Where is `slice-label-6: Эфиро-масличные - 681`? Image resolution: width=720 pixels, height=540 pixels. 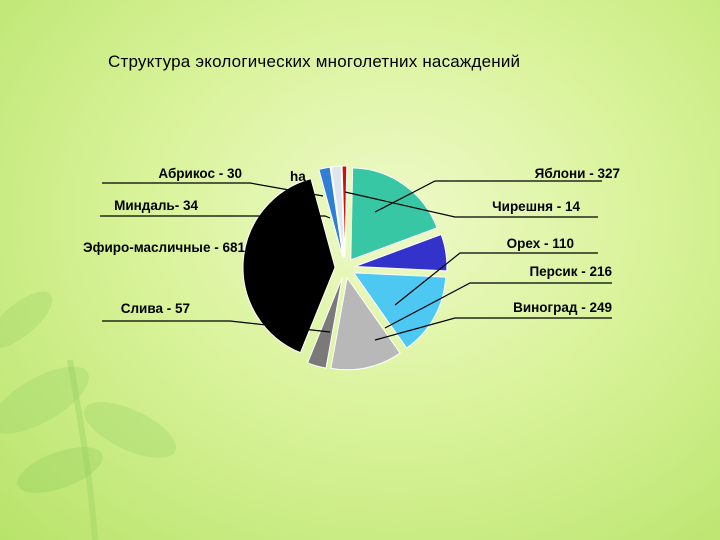 slice-label-6: Эфиро-масличные - 681 is located at coordinates (164, 247).